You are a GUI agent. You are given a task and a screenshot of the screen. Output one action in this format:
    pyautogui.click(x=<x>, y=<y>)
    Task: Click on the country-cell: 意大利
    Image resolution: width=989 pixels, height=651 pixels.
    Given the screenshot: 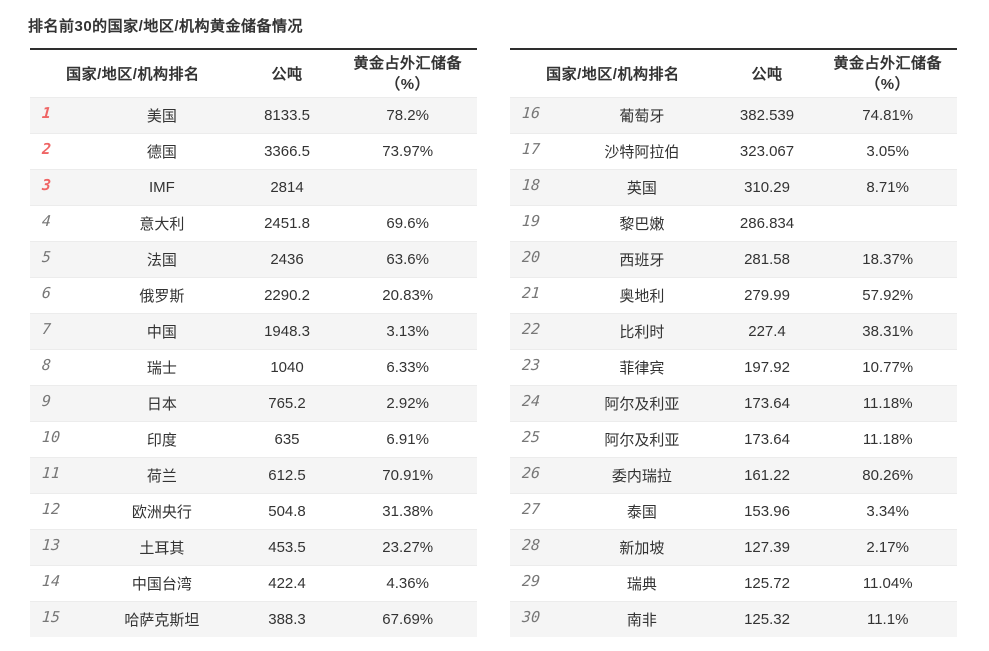 What is the action you would take?
    pyautogui.click(x=162, y=222)
    